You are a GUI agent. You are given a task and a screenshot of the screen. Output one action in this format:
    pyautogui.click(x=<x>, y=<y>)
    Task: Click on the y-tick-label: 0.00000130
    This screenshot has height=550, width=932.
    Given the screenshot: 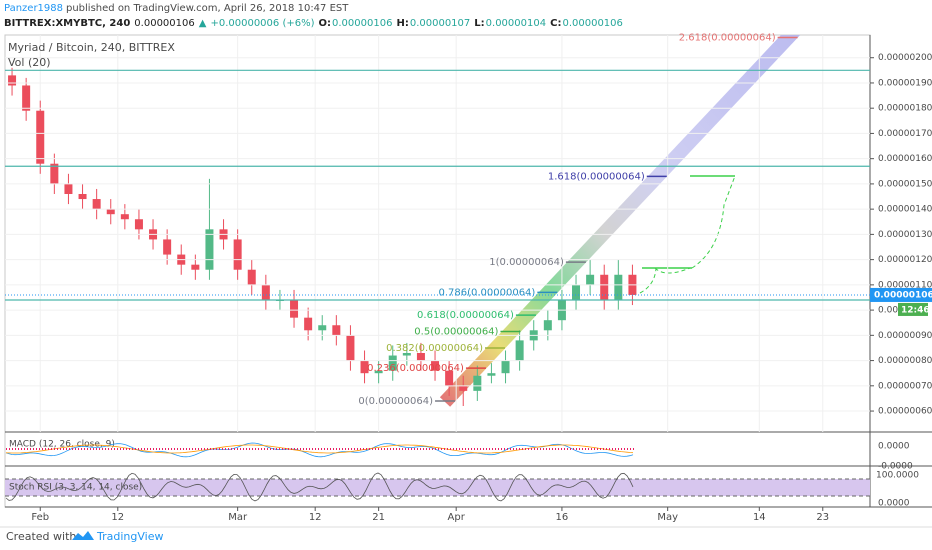 What is the action you would take?
    pyautogui.click(x=905, y=235)
    